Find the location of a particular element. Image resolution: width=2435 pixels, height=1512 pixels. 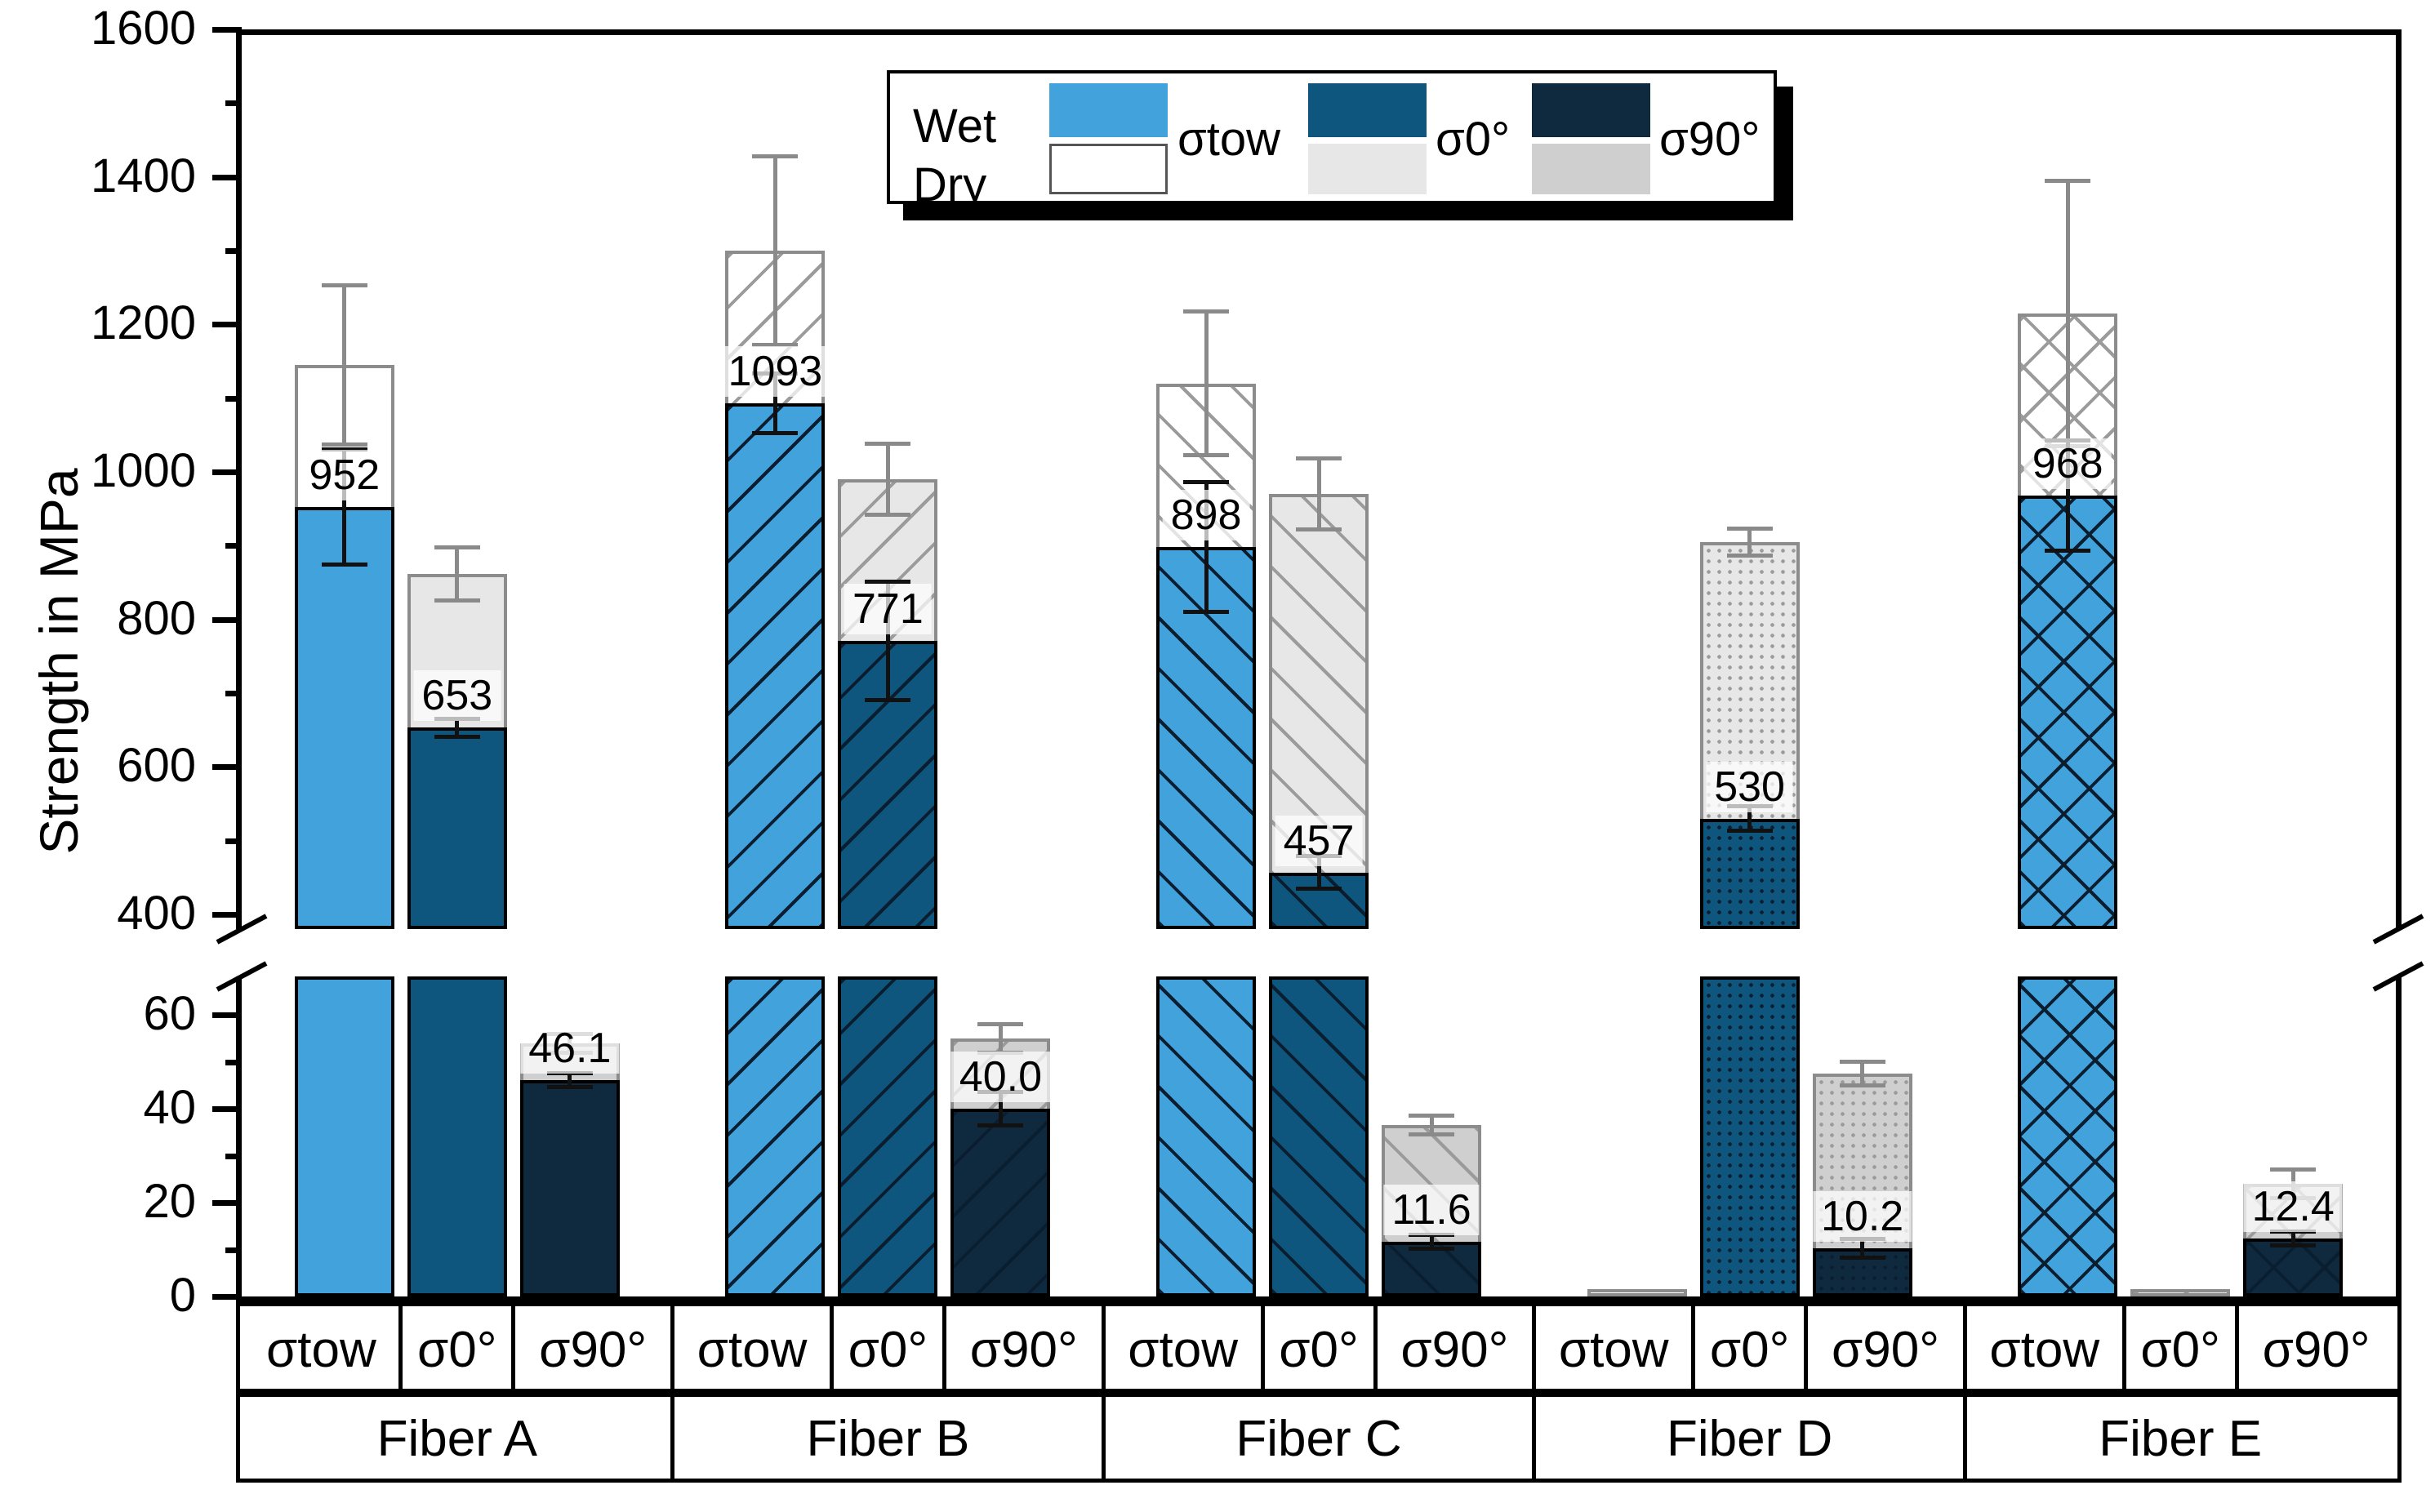

bar-wet-fiber-a-tow is located at coordinates (344, 718).